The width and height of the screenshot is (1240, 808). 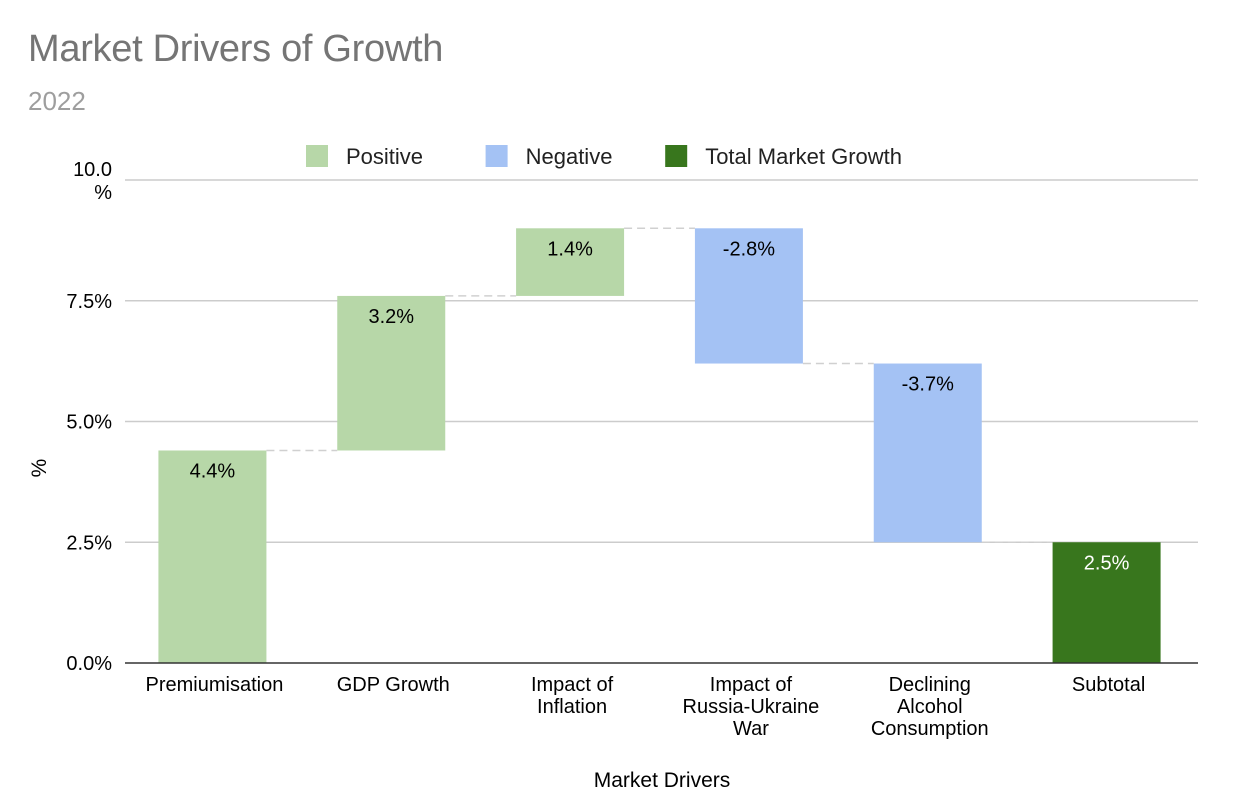 I want to click on chart-subtitle: 2022, so click(x=57, y=101).